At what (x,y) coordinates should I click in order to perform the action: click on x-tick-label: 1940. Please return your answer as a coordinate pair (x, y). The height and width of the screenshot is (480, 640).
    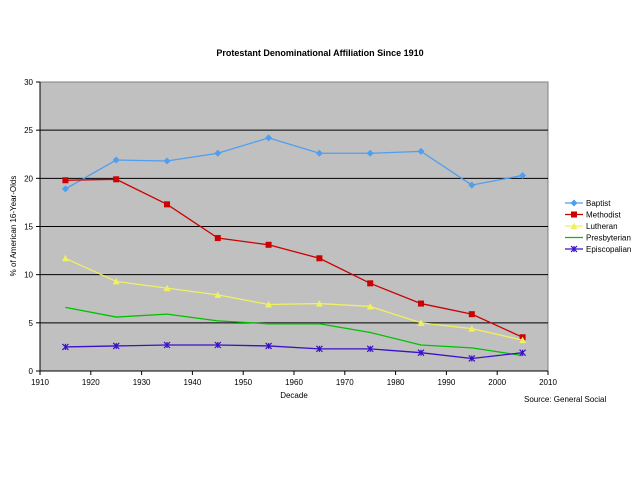
    Looking at the image, I should click on (193, 382).